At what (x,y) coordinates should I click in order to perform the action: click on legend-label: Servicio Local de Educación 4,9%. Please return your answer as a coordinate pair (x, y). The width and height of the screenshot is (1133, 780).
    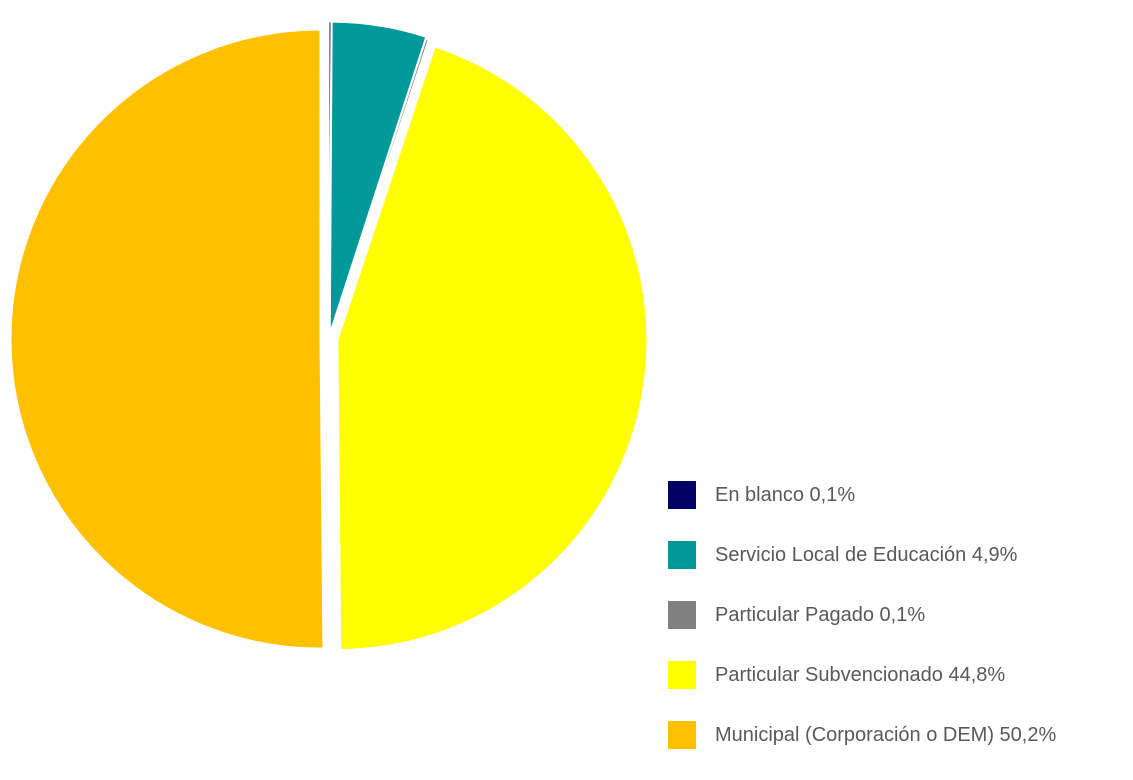
    Looking at the image, I should click on (866, 555).